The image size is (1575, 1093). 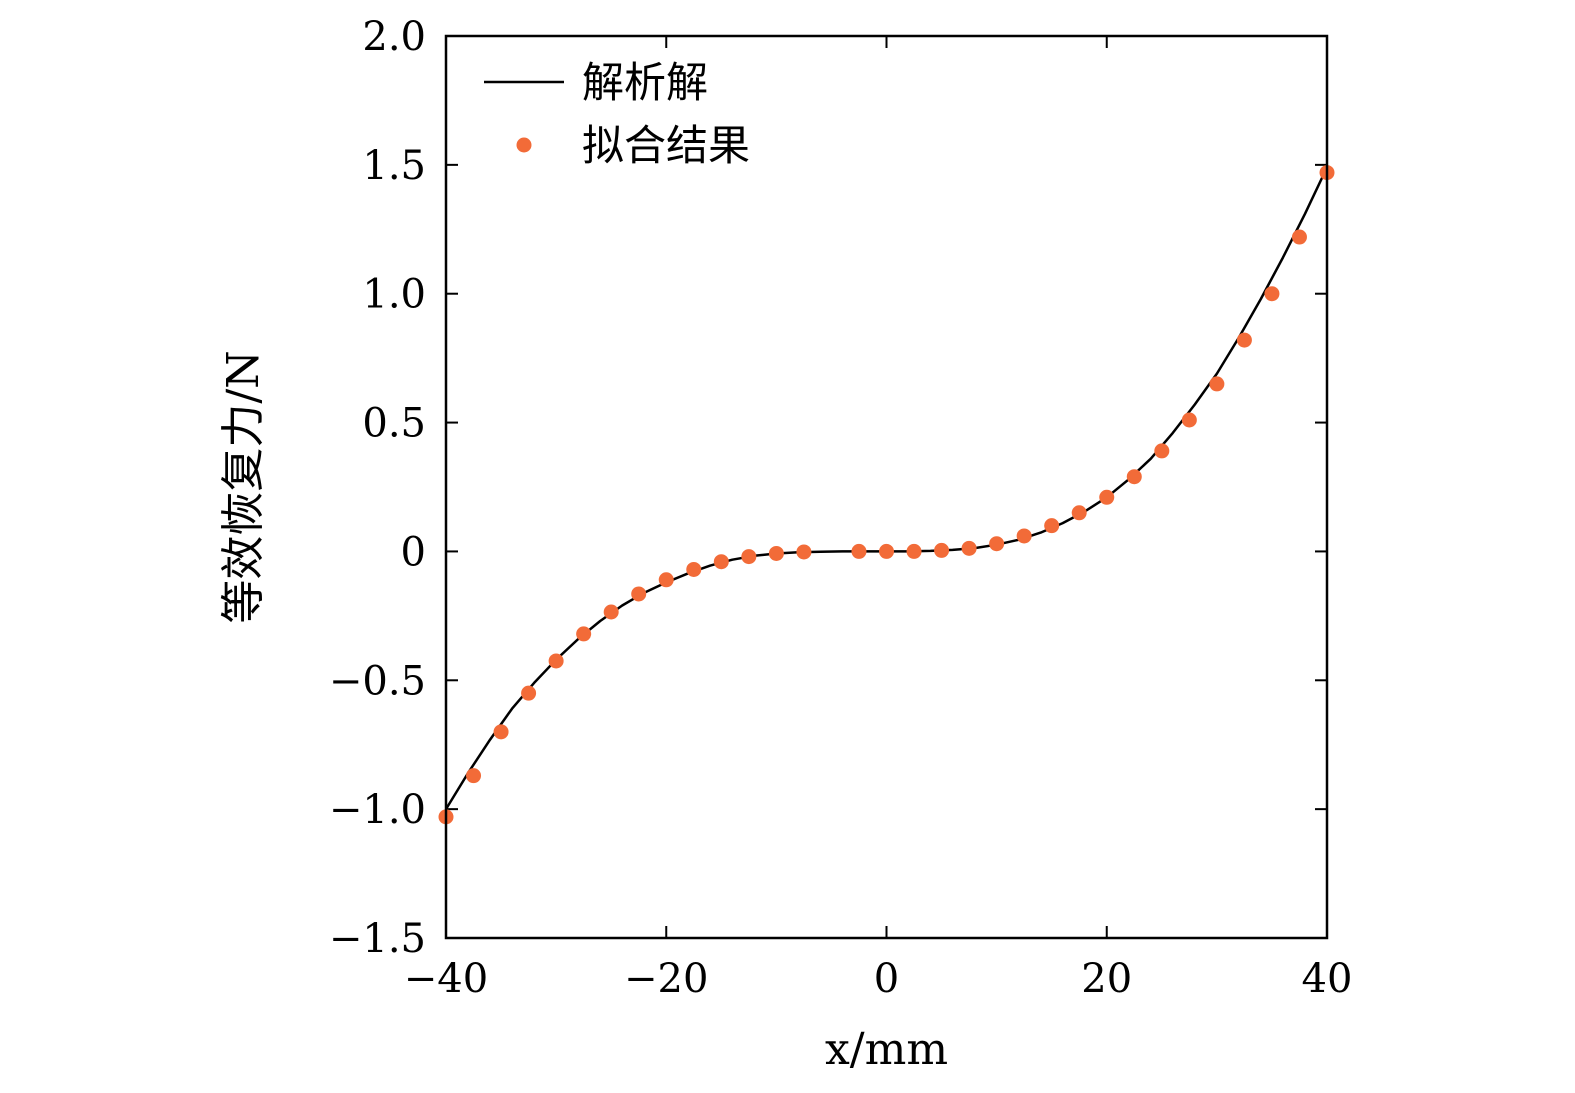 What do you see at coordinates (524, 145) in the screenshot?
I see `legend-dot-swatch` at bounding box center [524, 145].